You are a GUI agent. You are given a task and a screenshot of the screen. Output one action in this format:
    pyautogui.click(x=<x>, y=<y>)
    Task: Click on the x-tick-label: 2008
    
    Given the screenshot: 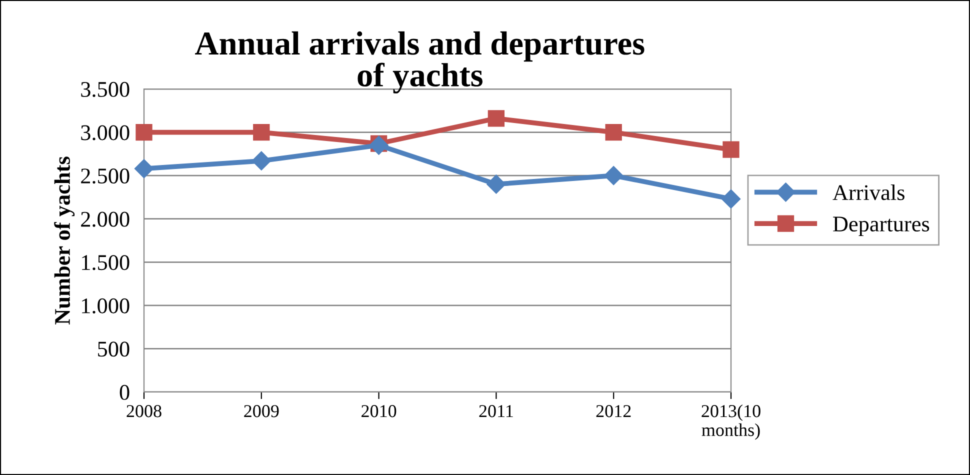 What is the action you would take?
    pyautogui.click(x=144, y=411)
    